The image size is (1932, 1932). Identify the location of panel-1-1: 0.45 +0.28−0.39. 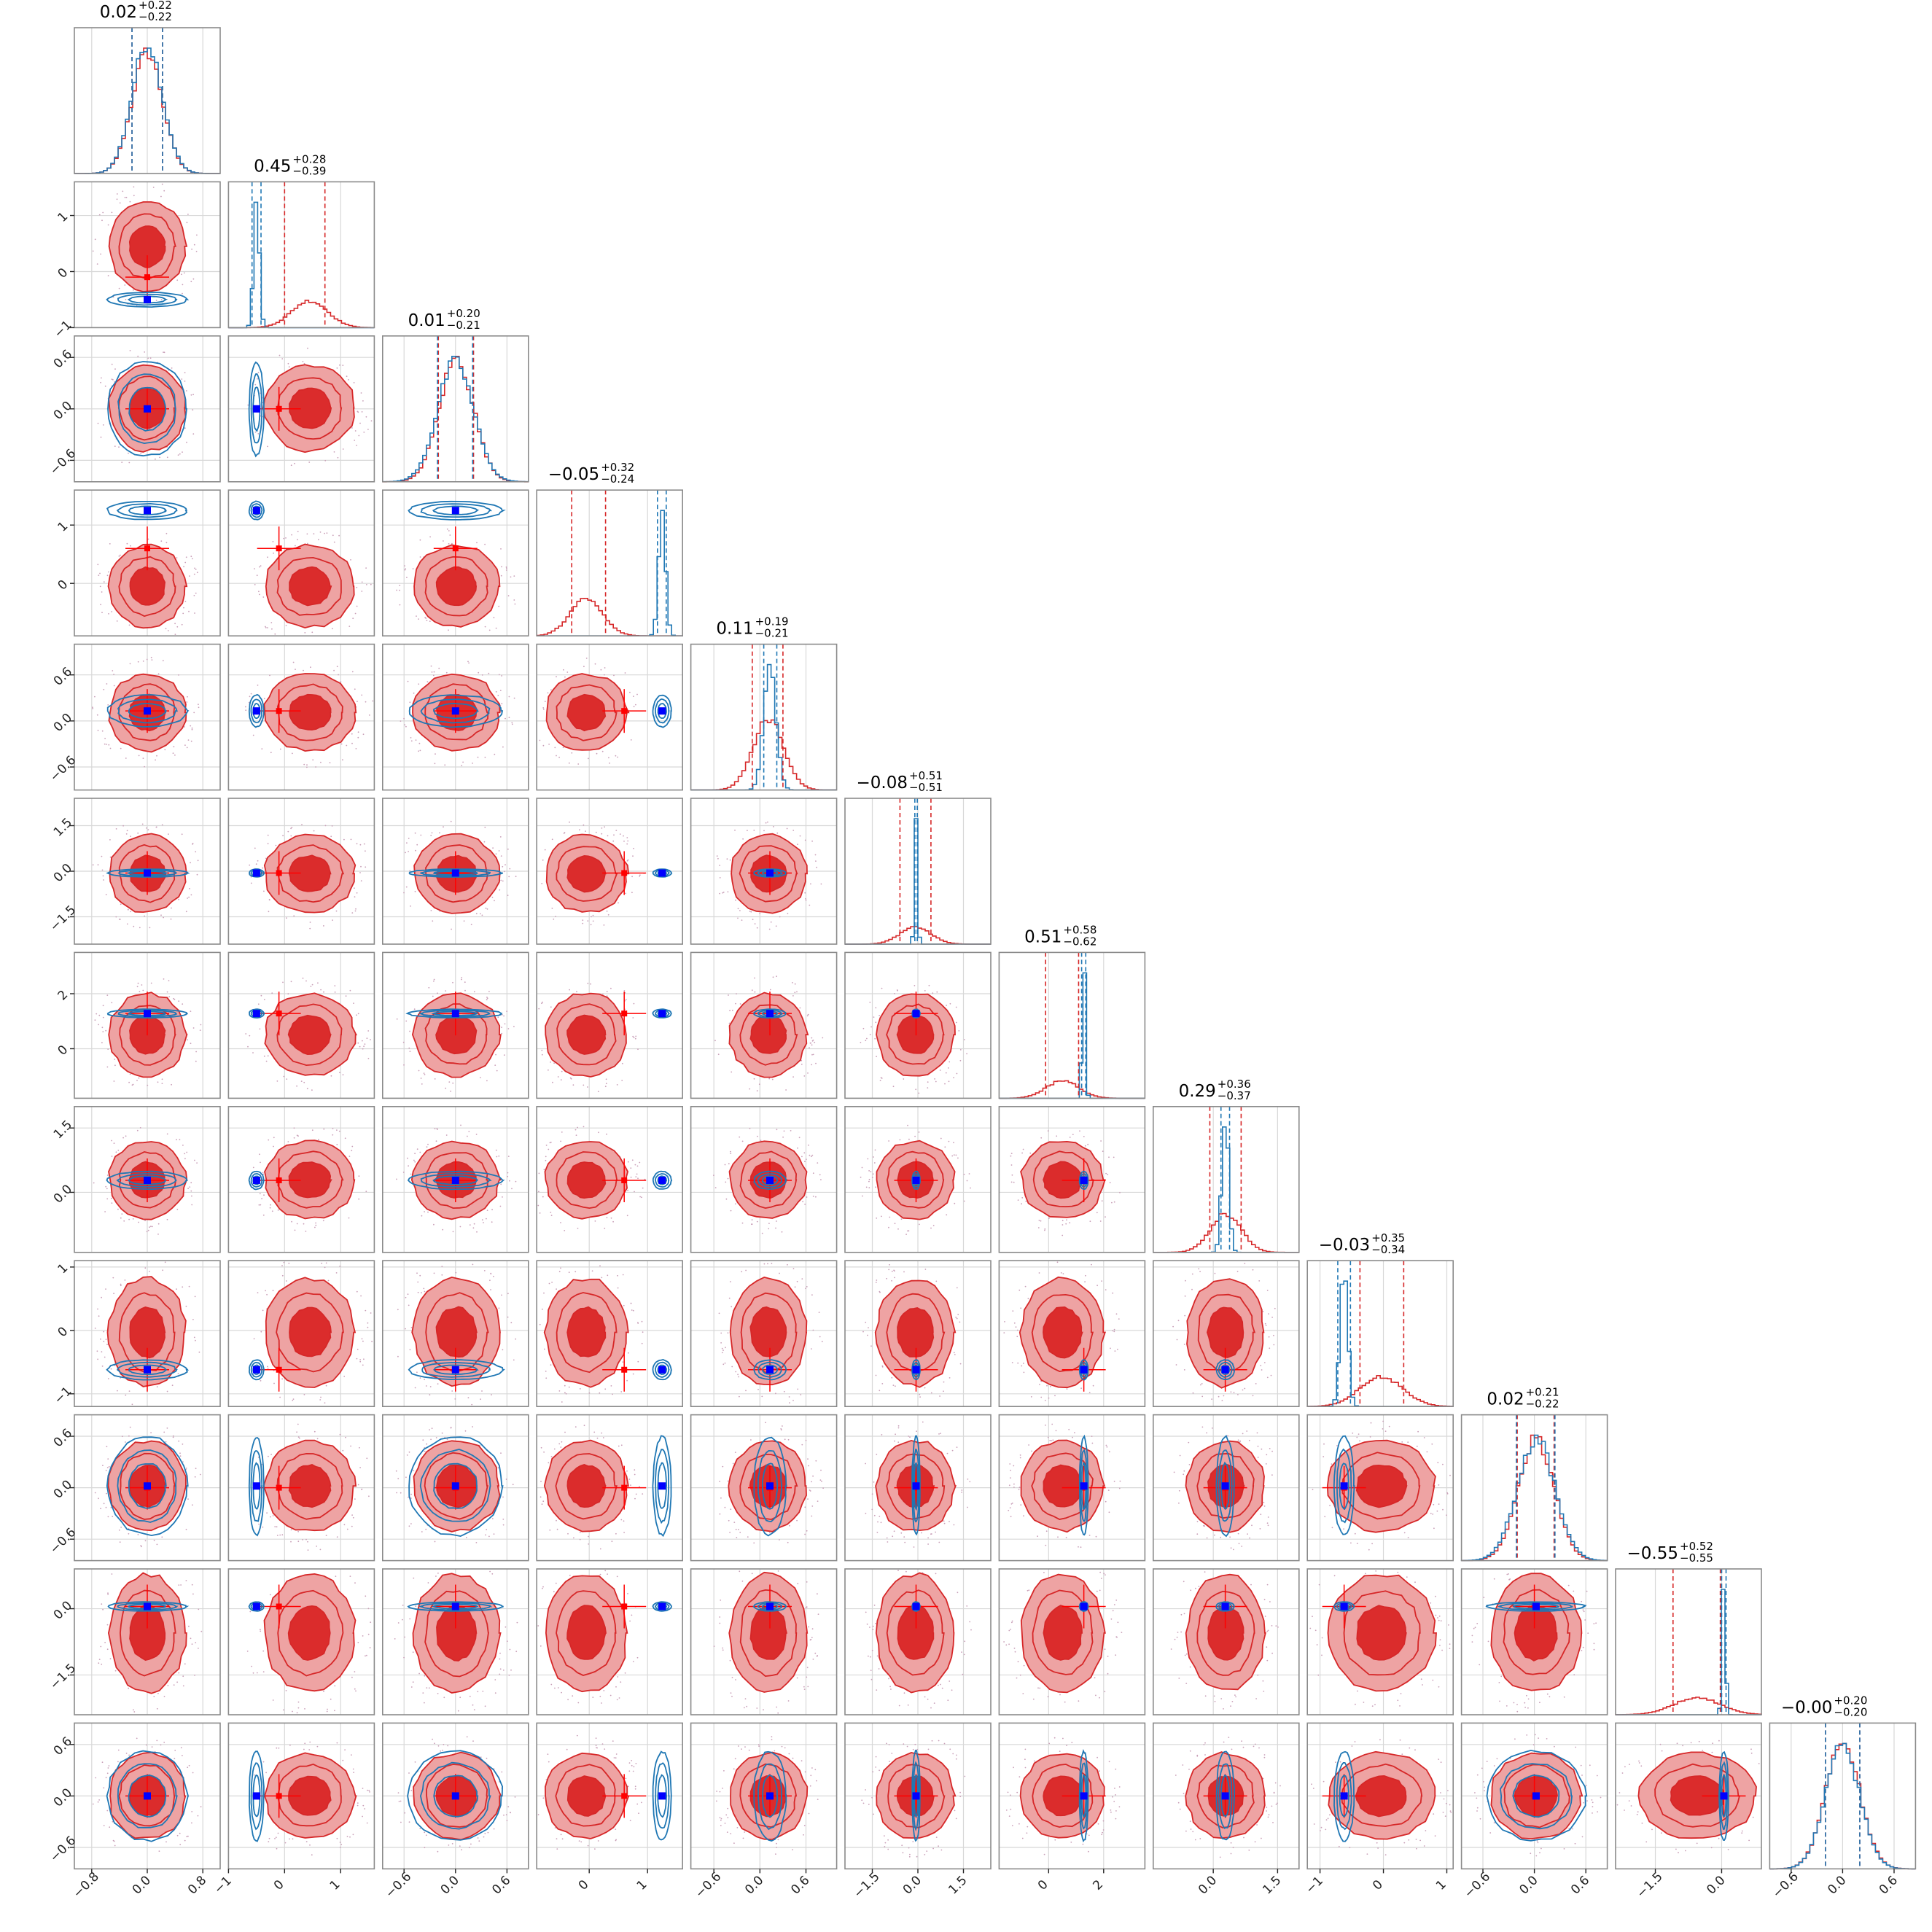
(301, 240).